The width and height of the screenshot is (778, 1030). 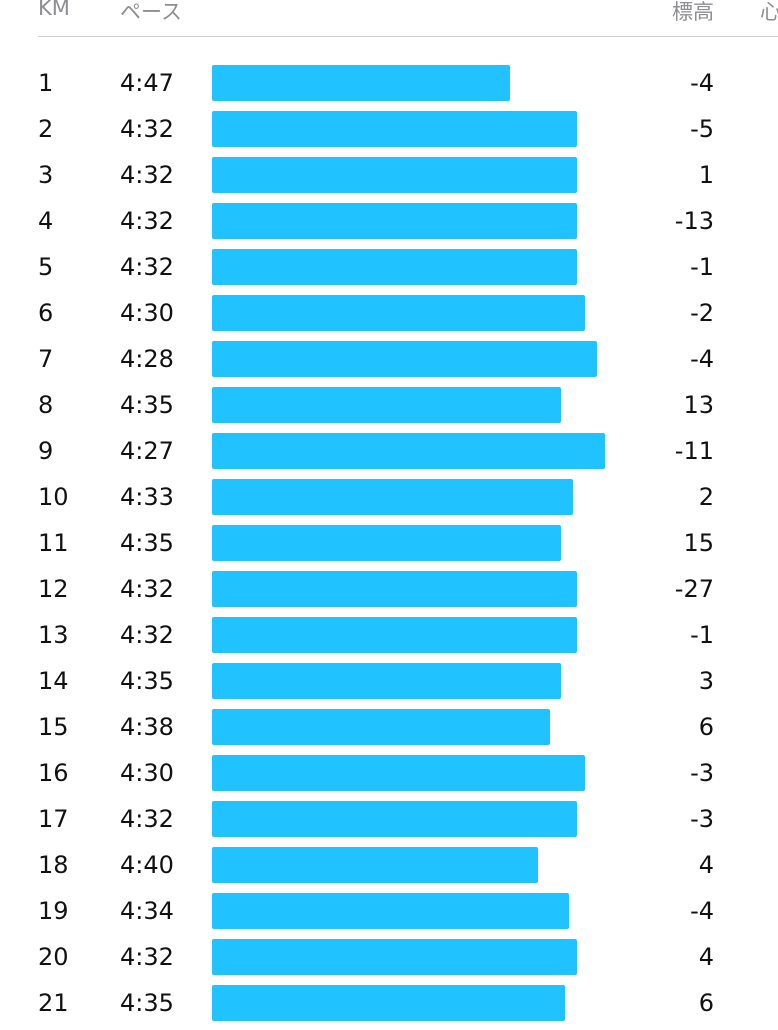 What do you see at coordinates (46, 175) in the screenshot?
I see `split-km: 3` at bounding box center [46, 175].